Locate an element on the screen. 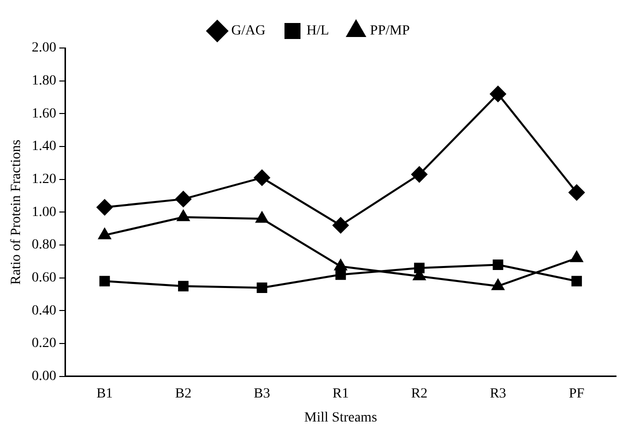 Image resolution: width=636 pixels, height=434 pixels. y-tick-label: 1.60 is located at coordinates (44, 114).